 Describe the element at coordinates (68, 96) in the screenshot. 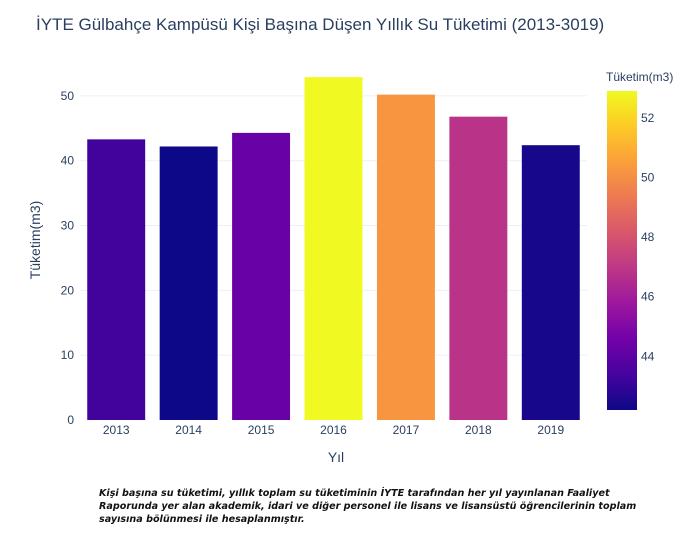

I see `y-tick-label: 50` at that location.